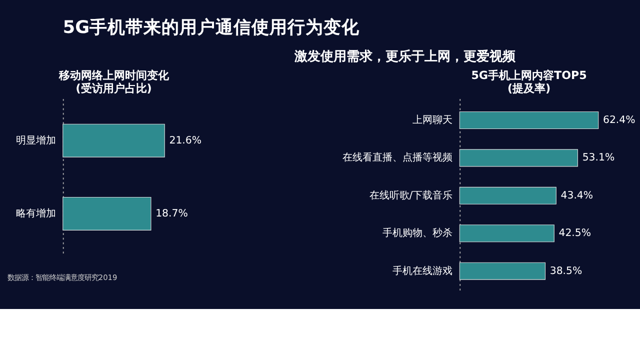 The width and height of the screenshot is (640, 360). I want to click on y-tick-label: 手机购物、秒杀, so click(417, 233).